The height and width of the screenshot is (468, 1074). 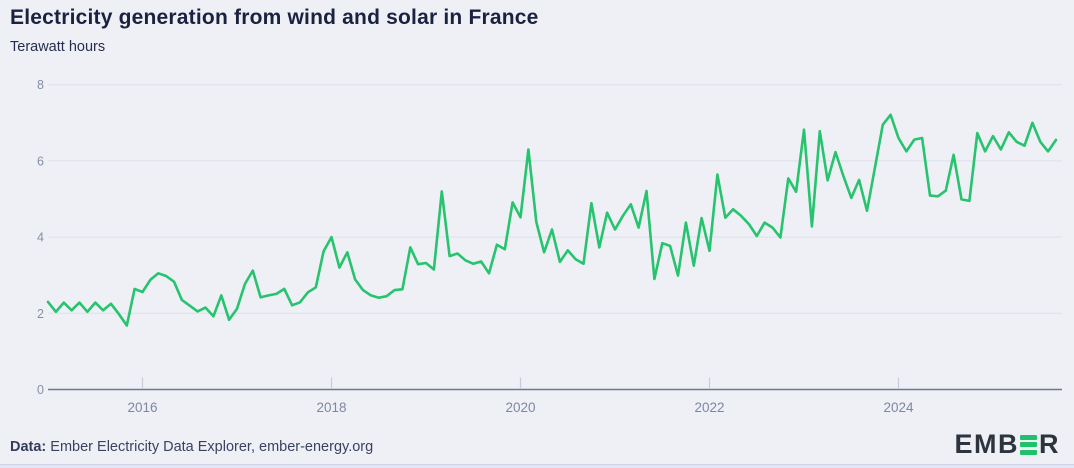 I want to click on ember-logo: EMB R, so click(x=1008, y=444).